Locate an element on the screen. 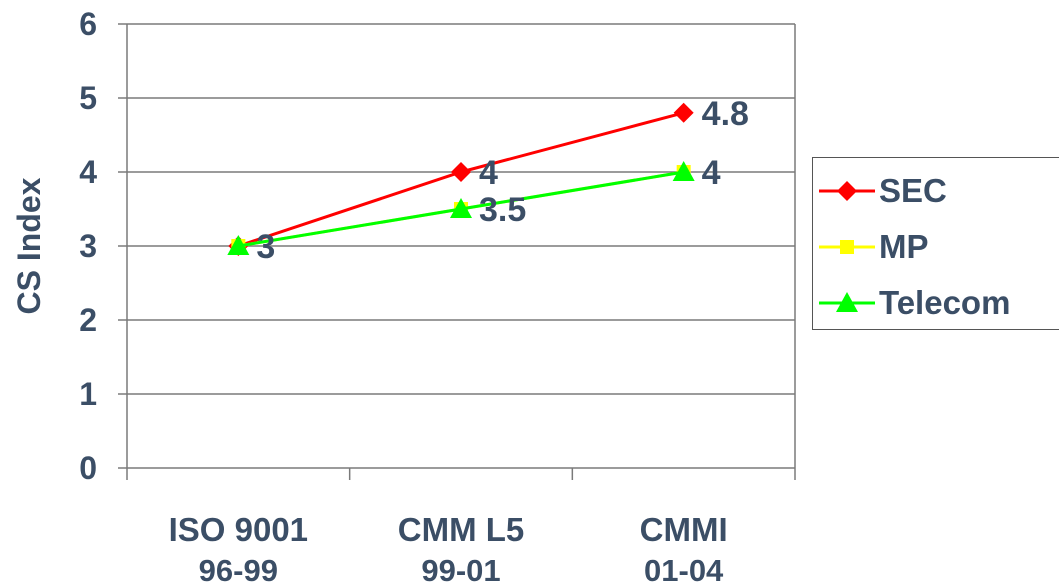 The image size is (1059, 584). legend-item-telecom: Telecom is located at coordinates (911, 303).